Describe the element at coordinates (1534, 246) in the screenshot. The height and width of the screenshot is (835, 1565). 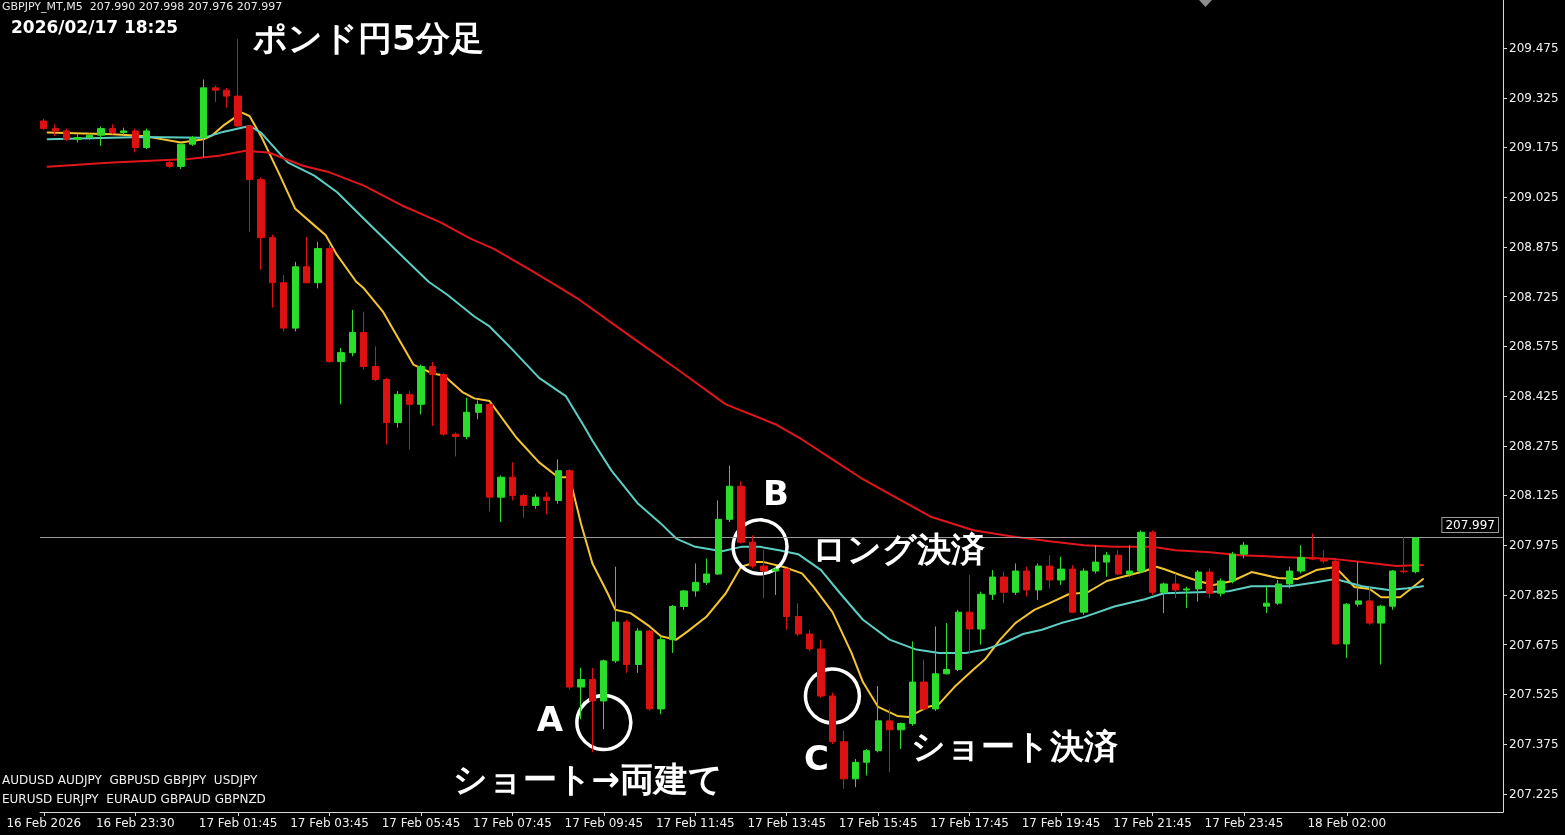
I see `y-tick-label: 208.875` at that location.